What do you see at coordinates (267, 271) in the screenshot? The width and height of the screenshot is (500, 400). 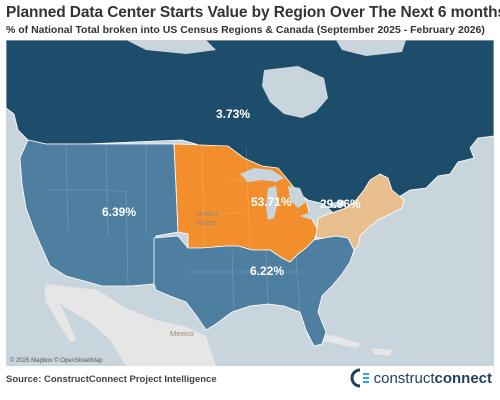 I see `south-pct-label: 6.22%` at bounding box center [267, 271].